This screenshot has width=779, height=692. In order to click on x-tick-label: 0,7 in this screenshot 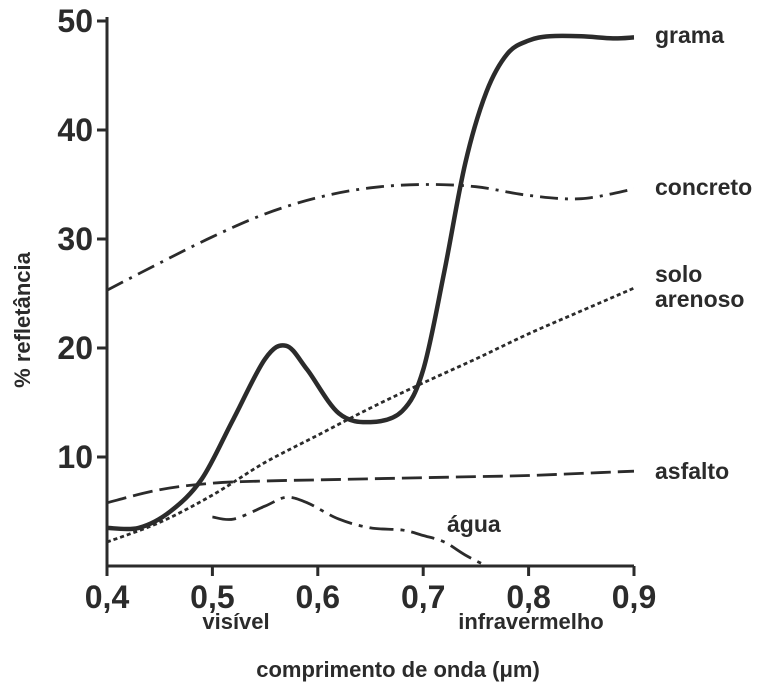, I will do `click(423, 597)`.